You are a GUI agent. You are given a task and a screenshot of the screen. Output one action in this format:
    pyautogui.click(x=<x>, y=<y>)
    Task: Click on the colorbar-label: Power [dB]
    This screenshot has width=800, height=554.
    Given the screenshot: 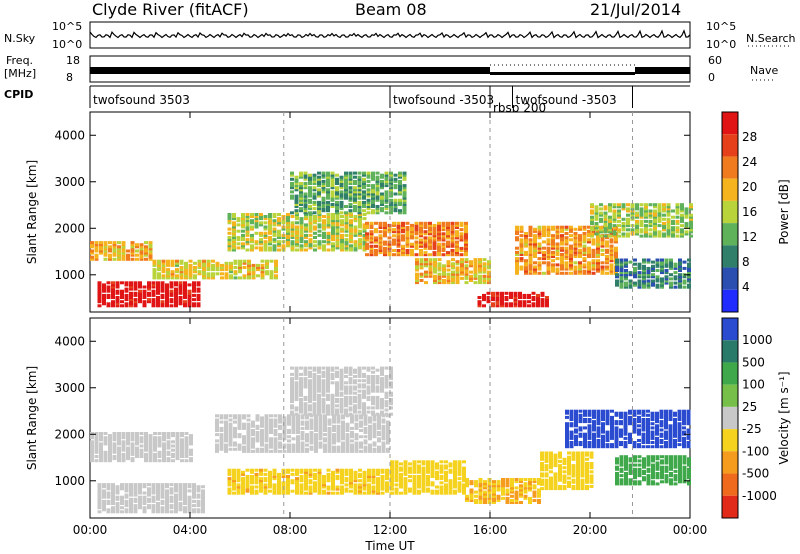 What is the action you would take?
    pyautogui.click(x=784, y=211)
    